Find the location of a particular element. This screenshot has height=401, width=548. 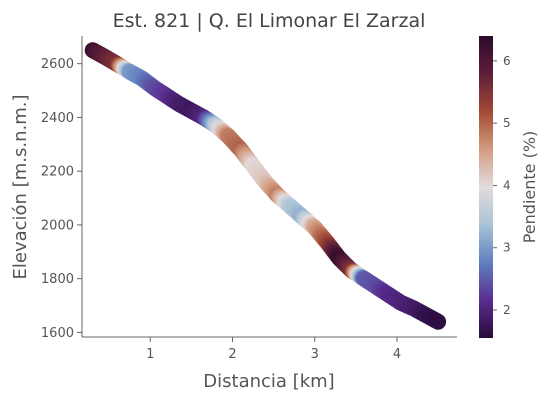

y-tick-label: 2200 is located at coordinates (57, 172).